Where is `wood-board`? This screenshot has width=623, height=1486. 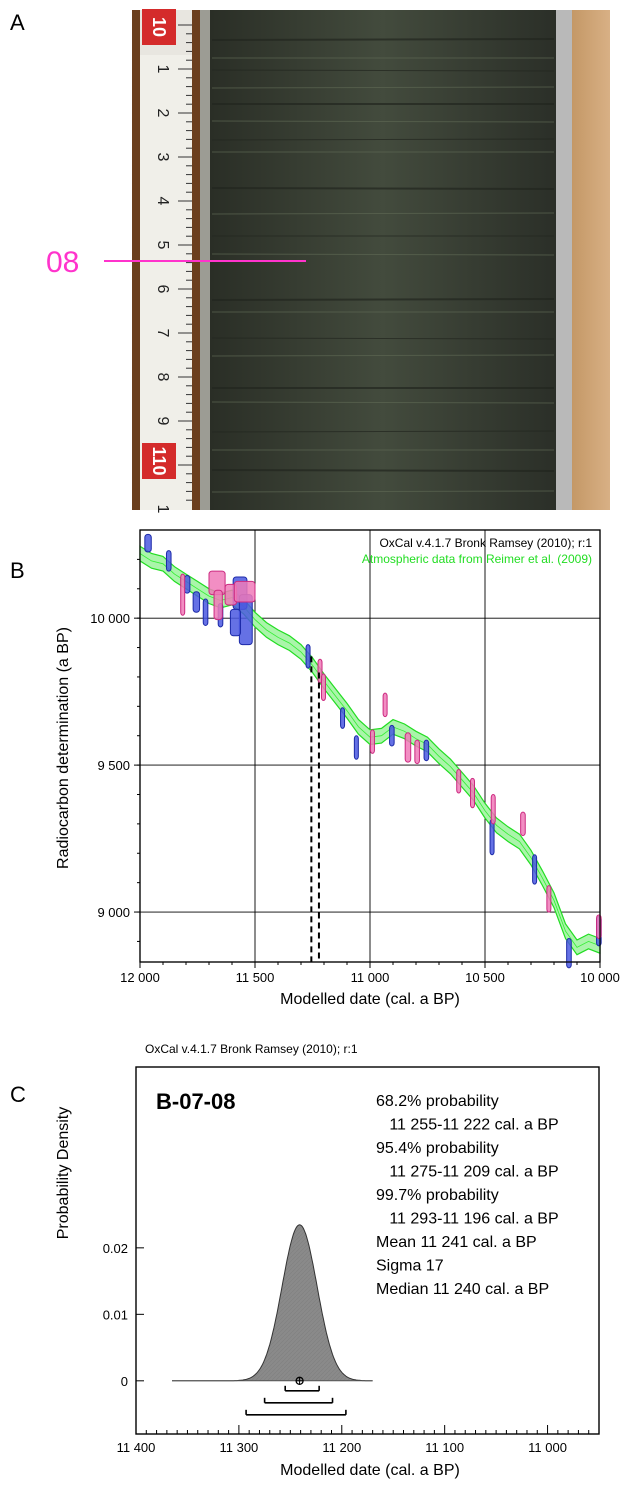 wood-board is located at coordinates (591, 260).